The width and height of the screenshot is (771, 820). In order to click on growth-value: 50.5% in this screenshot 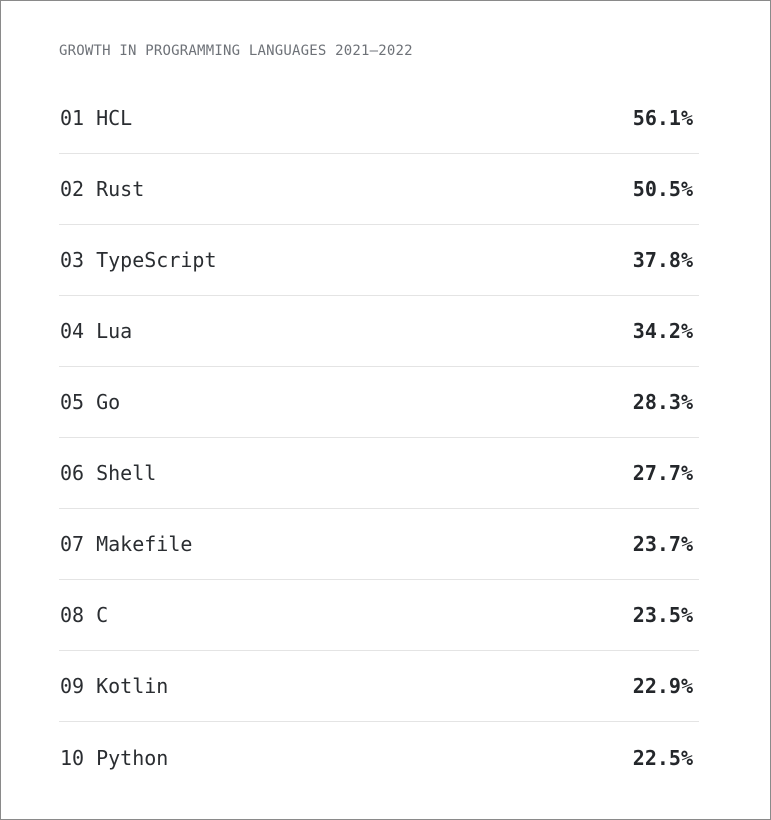, I will do `click(662, 189)`.